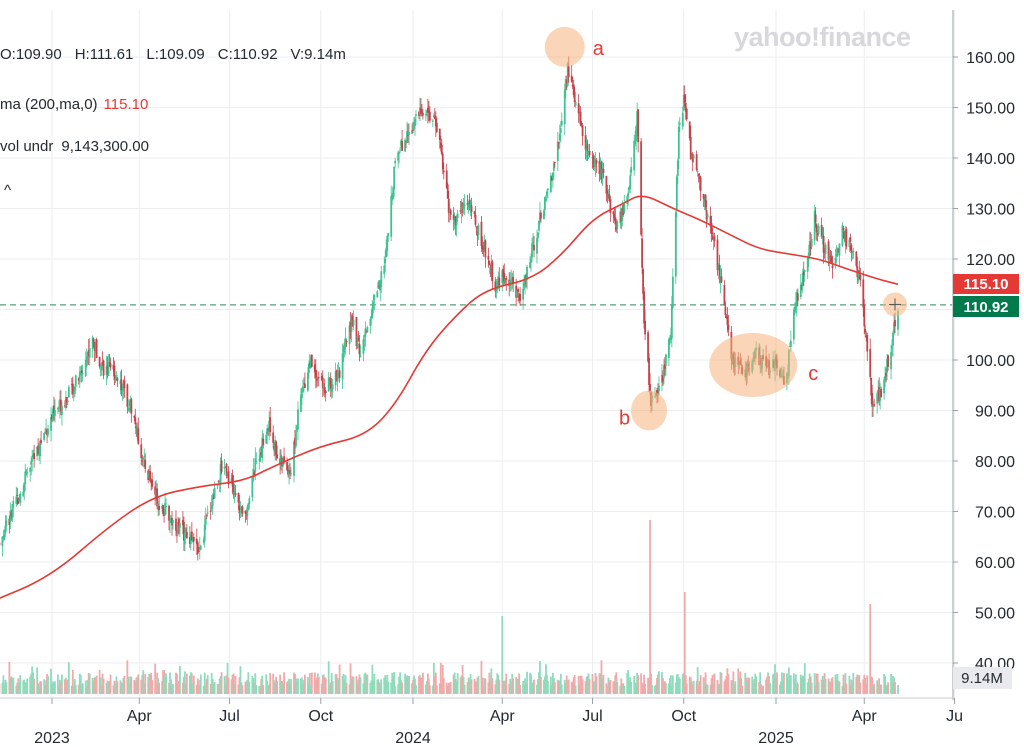  Describe the element at coordinates (8, 190) in the screenshot. I see `caret-up-icon: ^` at that location.